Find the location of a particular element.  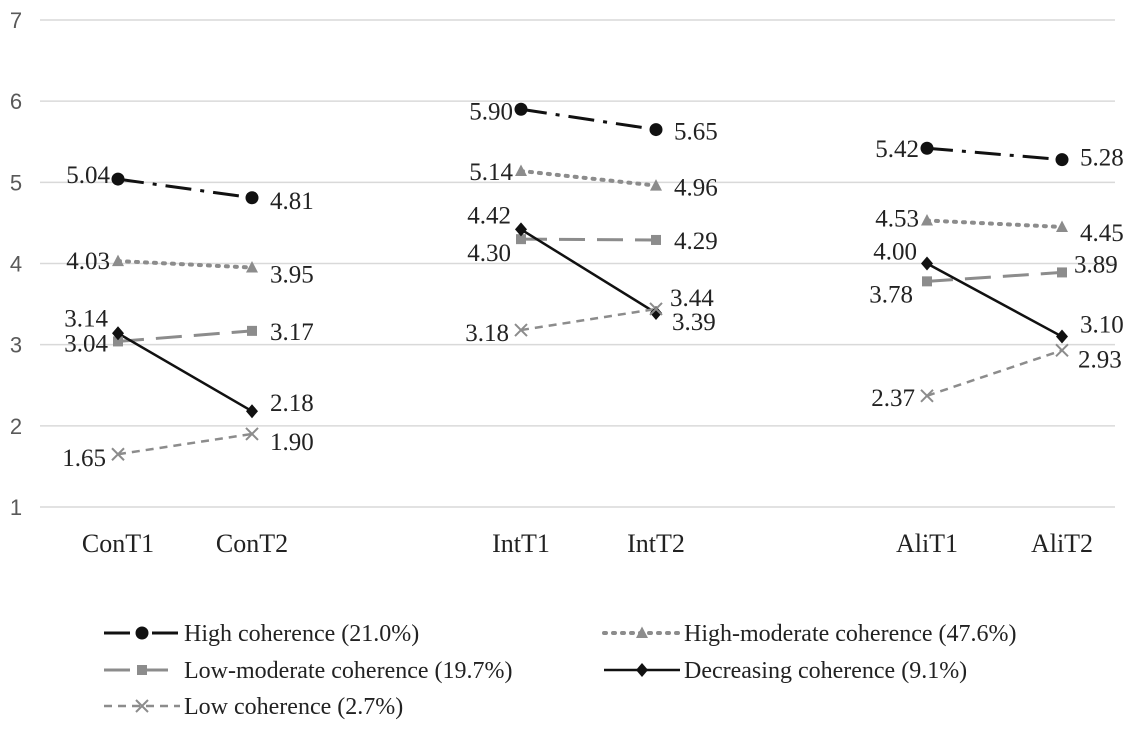

legend-item: Low-moderate coherence (19.7%) is located at coordinates (308, 671).